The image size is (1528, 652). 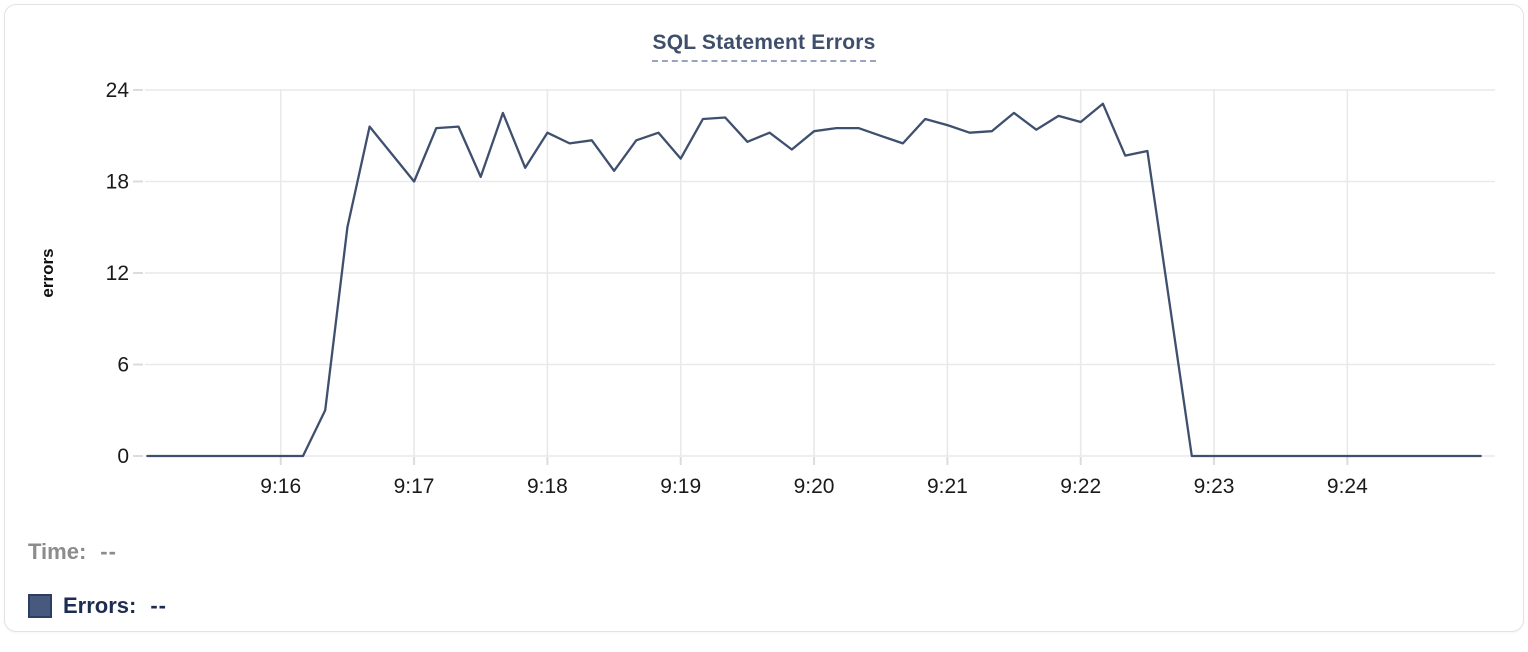 I want to click on errors-readout-label: Errors:, so click(x=100, y=605).